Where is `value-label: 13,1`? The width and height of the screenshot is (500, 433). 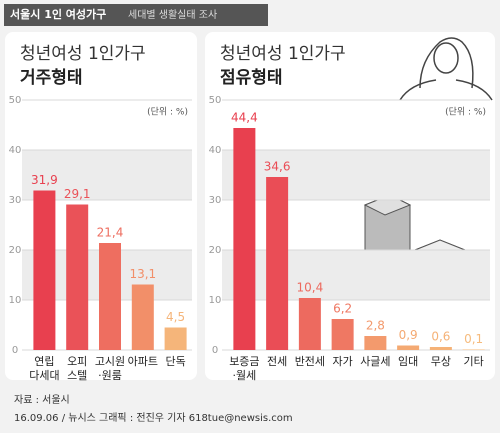 value-label: 13,1 is located at coordinates (142, 274).